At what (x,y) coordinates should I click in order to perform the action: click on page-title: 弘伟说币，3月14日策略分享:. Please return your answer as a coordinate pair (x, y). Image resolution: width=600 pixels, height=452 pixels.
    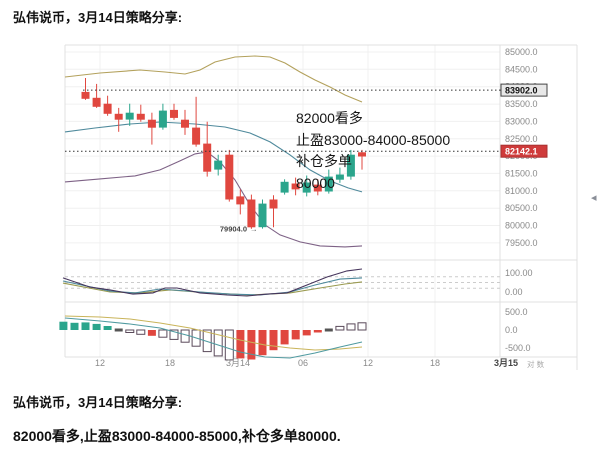
    Looking at the image, I should click on (98, 17).